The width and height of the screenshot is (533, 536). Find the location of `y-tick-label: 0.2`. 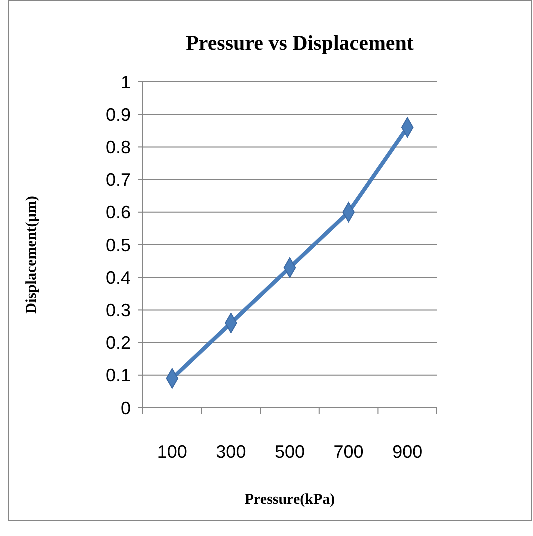

y-tick-label: 0.2 is located at coordinates (118, 343).